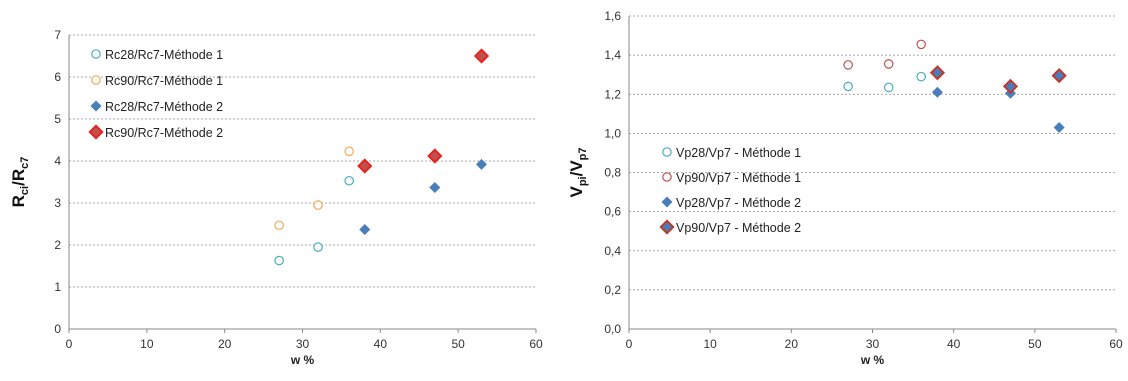  I want to click on left-x-tick-label: 30, so click(303, 344).